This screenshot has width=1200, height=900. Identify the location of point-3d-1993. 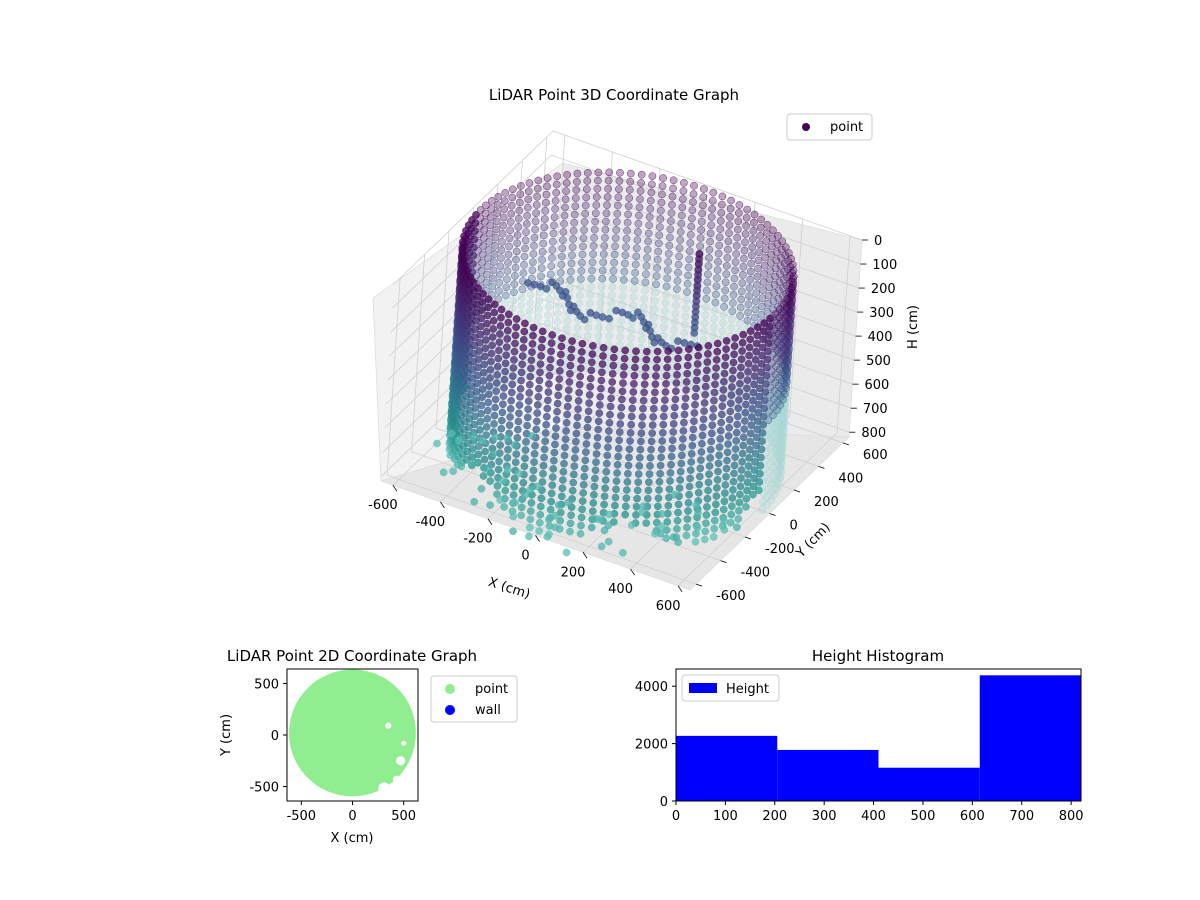
(485, 348).